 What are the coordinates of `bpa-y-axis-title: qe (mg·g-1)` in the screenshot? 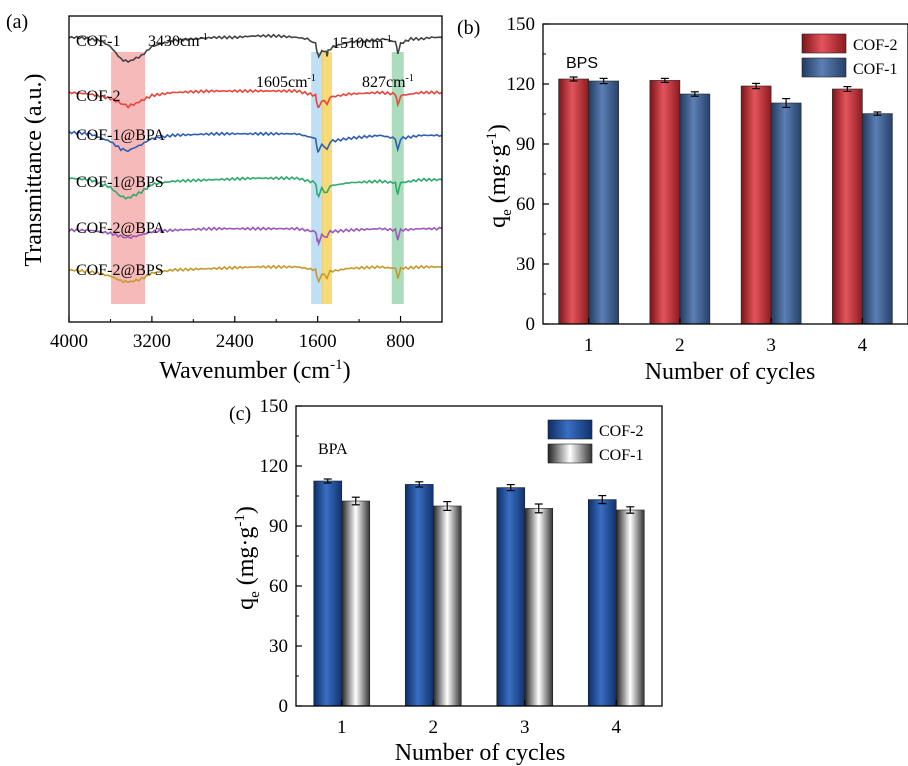 It's located at (247, 558).